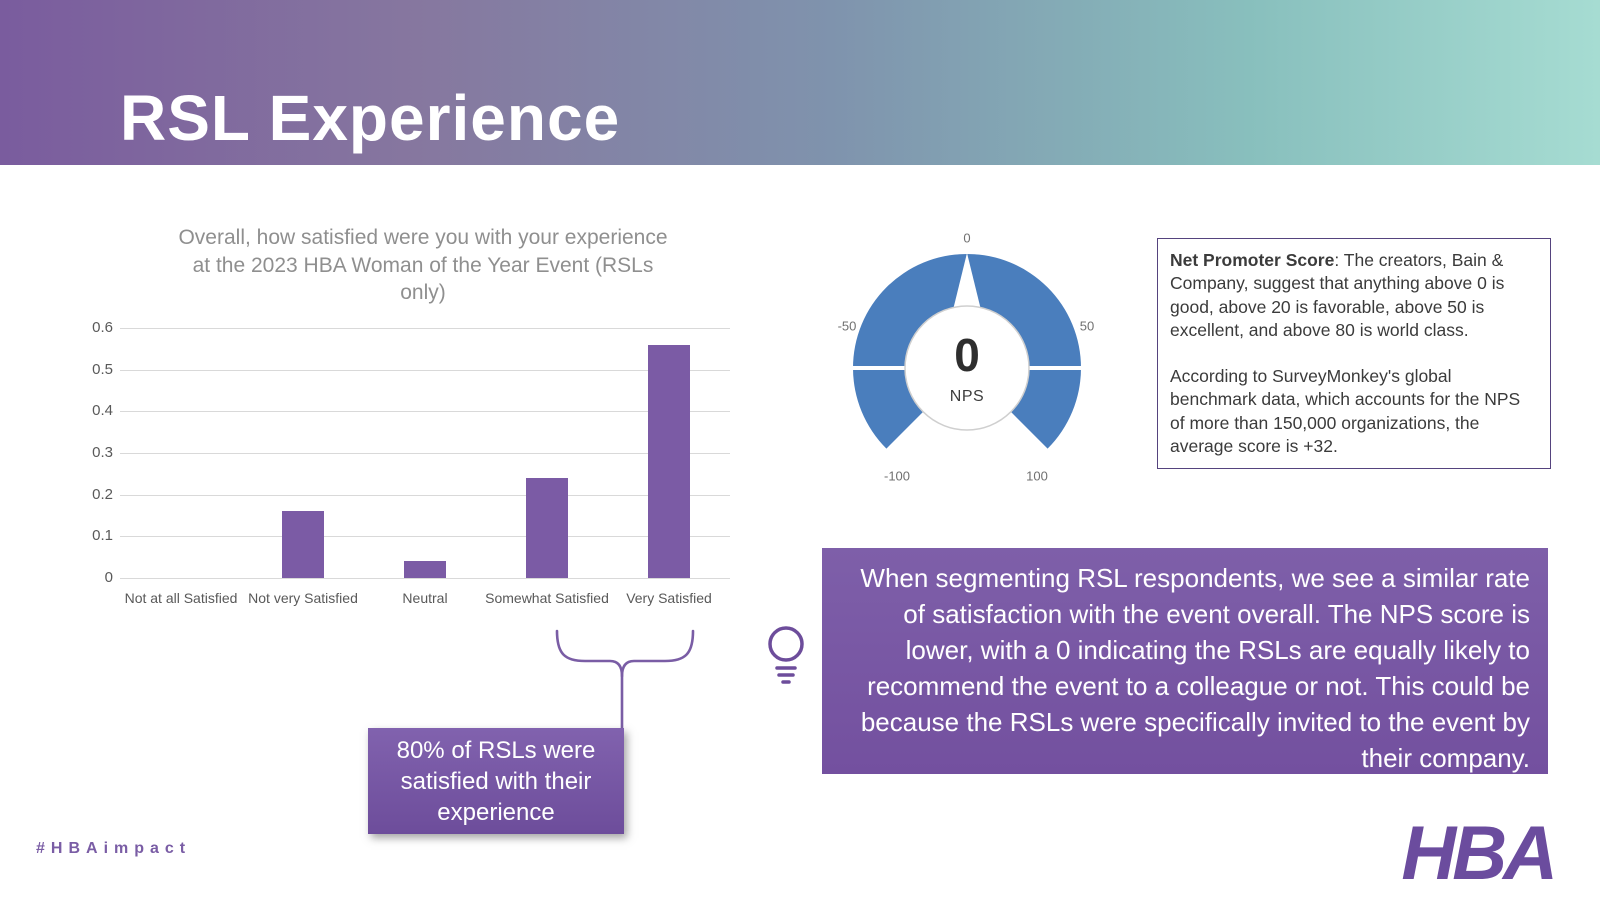 The width and height of the screenshot is (1600, 900). Describe the element at coordinates (102, 411) in the screenshot. I see `y-axis-tick-label: 0.4` at that location.